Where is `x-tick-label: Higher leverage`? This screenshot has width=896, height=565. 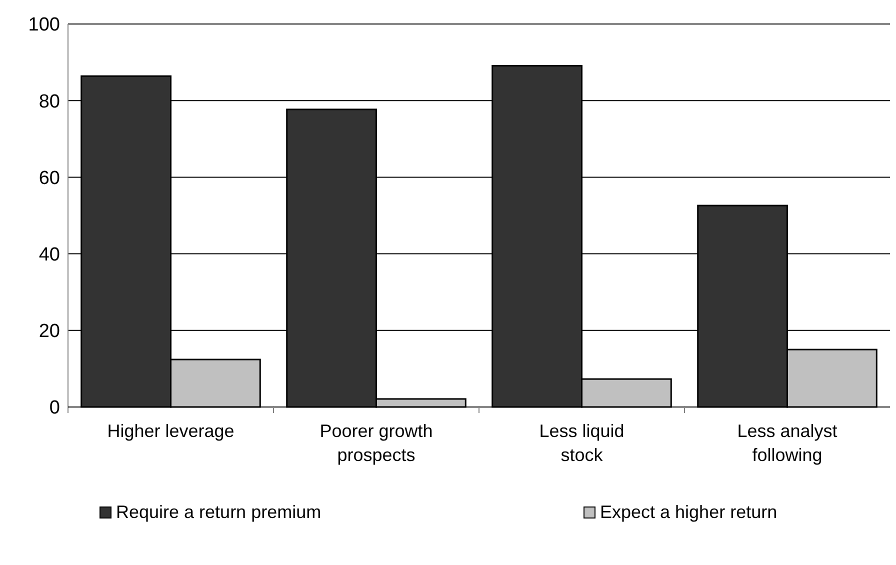
x-tick-label: Higher leverage is located at coordinates (170, 431).